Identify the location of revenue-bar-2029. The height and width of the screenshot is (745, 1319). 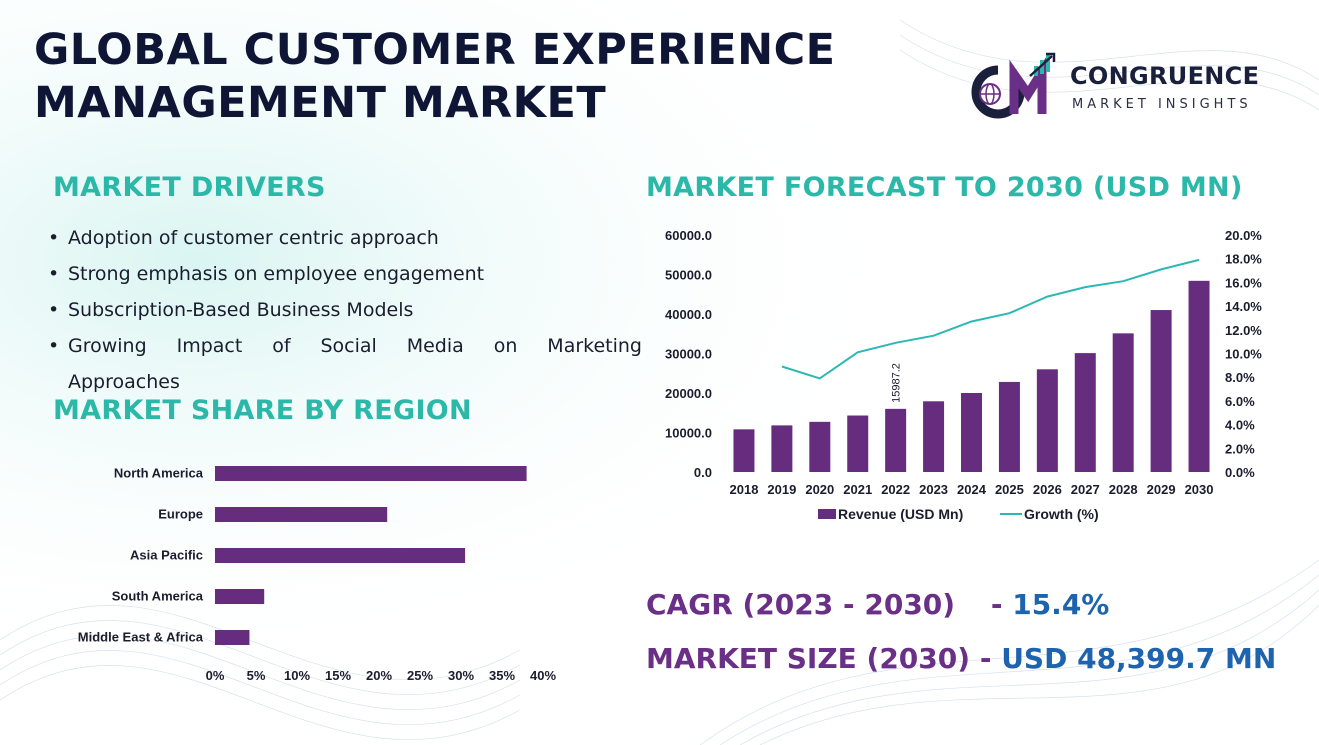
(1161, 391).